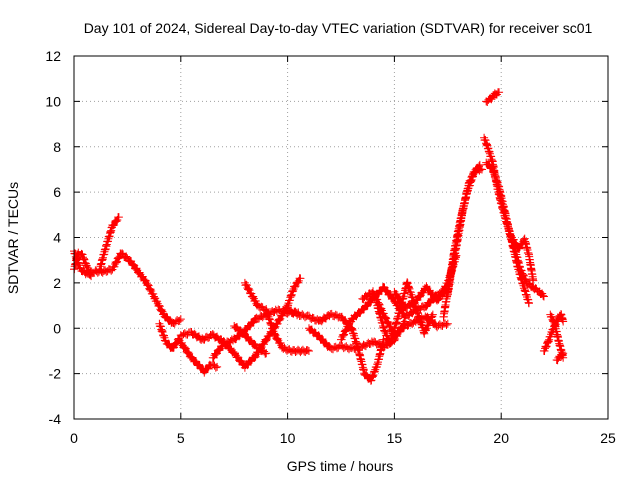  What do you see at coordinates (13, 238) in the screenshot?
I see `y-axis-label: SDTVAR / TECUs` at bounding box center [13, 238].